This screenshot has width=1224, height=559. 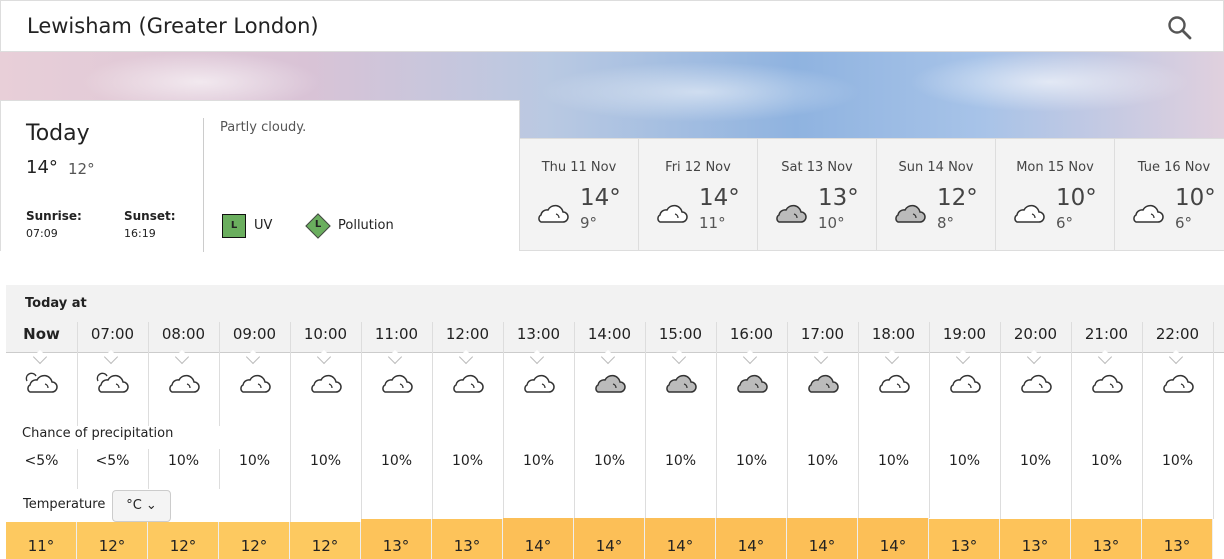 I want to click on hour-column: 10:00 10% 12°, so click(x=326, y=440).